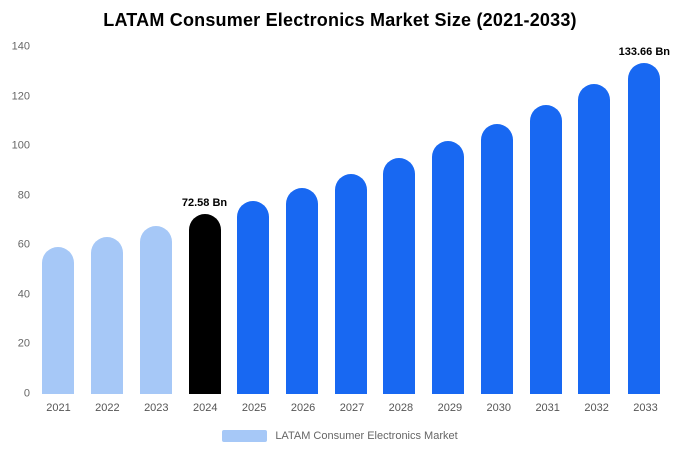 Image resolution: width=680 pixels, height=450 pixels. Describe the element at coordinates (26, 393) in the screenshot. I see `y-tick-label: 0` at that location.